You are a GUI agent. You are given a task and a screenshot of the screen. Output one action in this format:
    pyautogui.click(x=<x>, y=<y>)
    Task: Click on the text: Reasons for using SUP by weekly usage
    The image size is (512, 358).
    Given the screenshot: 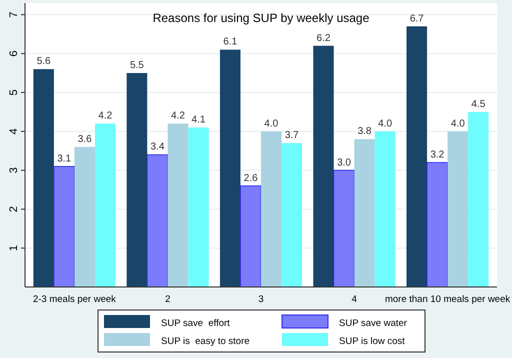 What is the action you would take?
    pyautogui.click(x=261, y=18)
    